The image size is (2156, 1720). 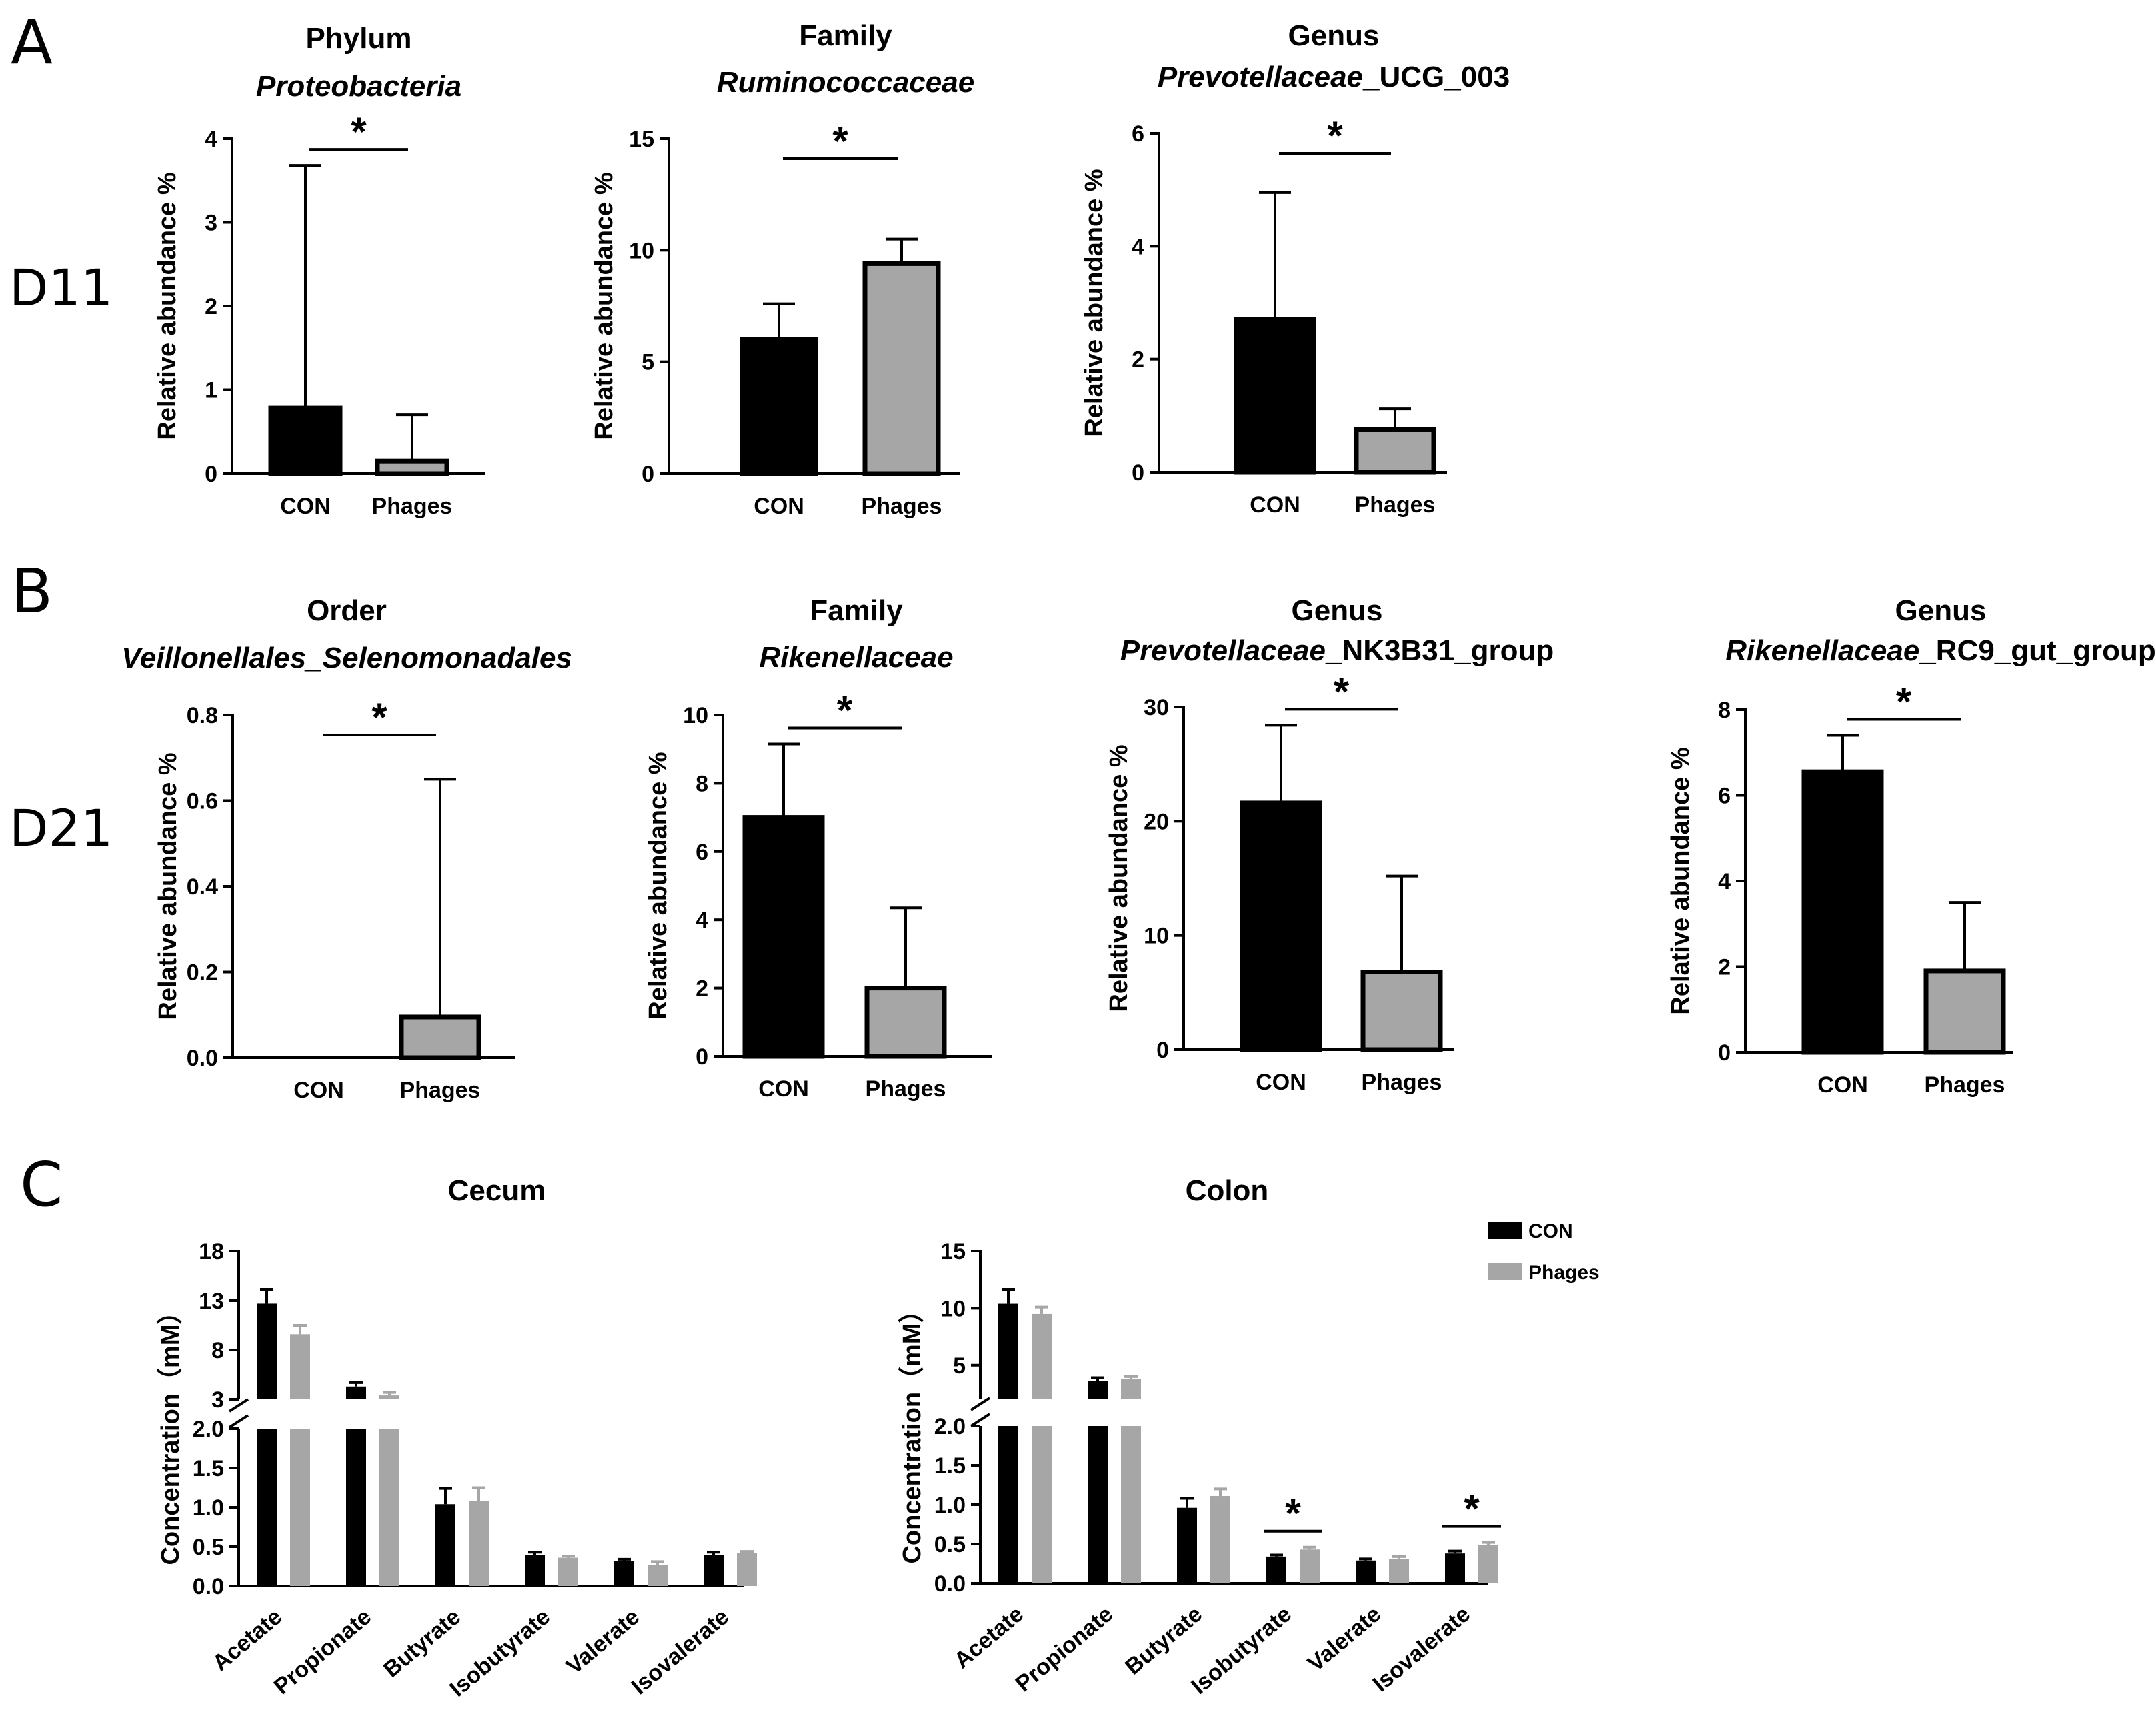 What do you see at coordinates (1138, 246) in the screenshot?
I see `a3-ytick-label: 4` at bounding box center [1138, 246].